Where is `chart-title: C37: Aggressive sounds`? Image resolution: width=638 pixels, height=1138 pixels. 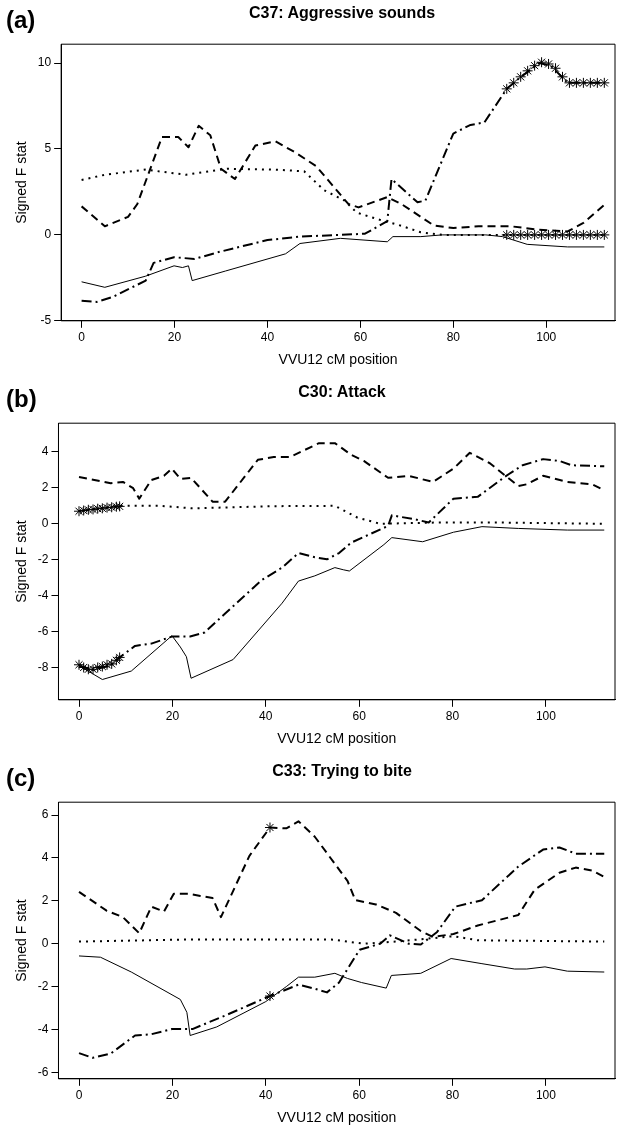
chart-title: C37: Aggressive sounds is located at coordinates (342, 13).